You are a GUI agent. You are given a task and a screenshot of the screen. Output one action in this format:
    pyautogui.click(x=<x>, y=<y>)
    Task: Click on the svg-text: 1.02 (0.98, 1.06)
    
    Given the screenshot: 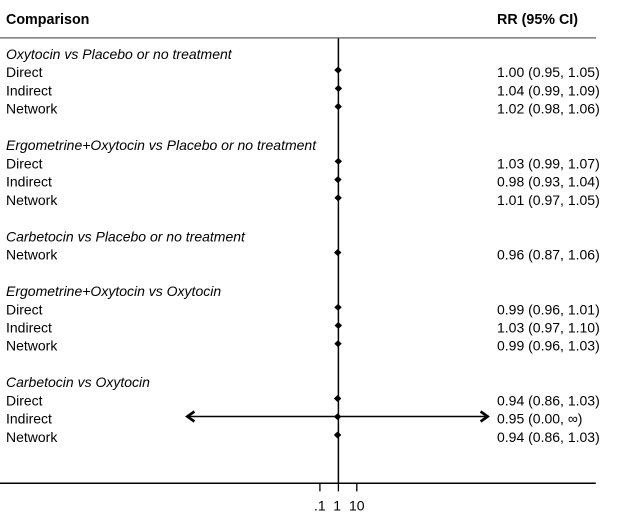 What is the action you would take?
    pyautogui.click(x=548, y=109)
    